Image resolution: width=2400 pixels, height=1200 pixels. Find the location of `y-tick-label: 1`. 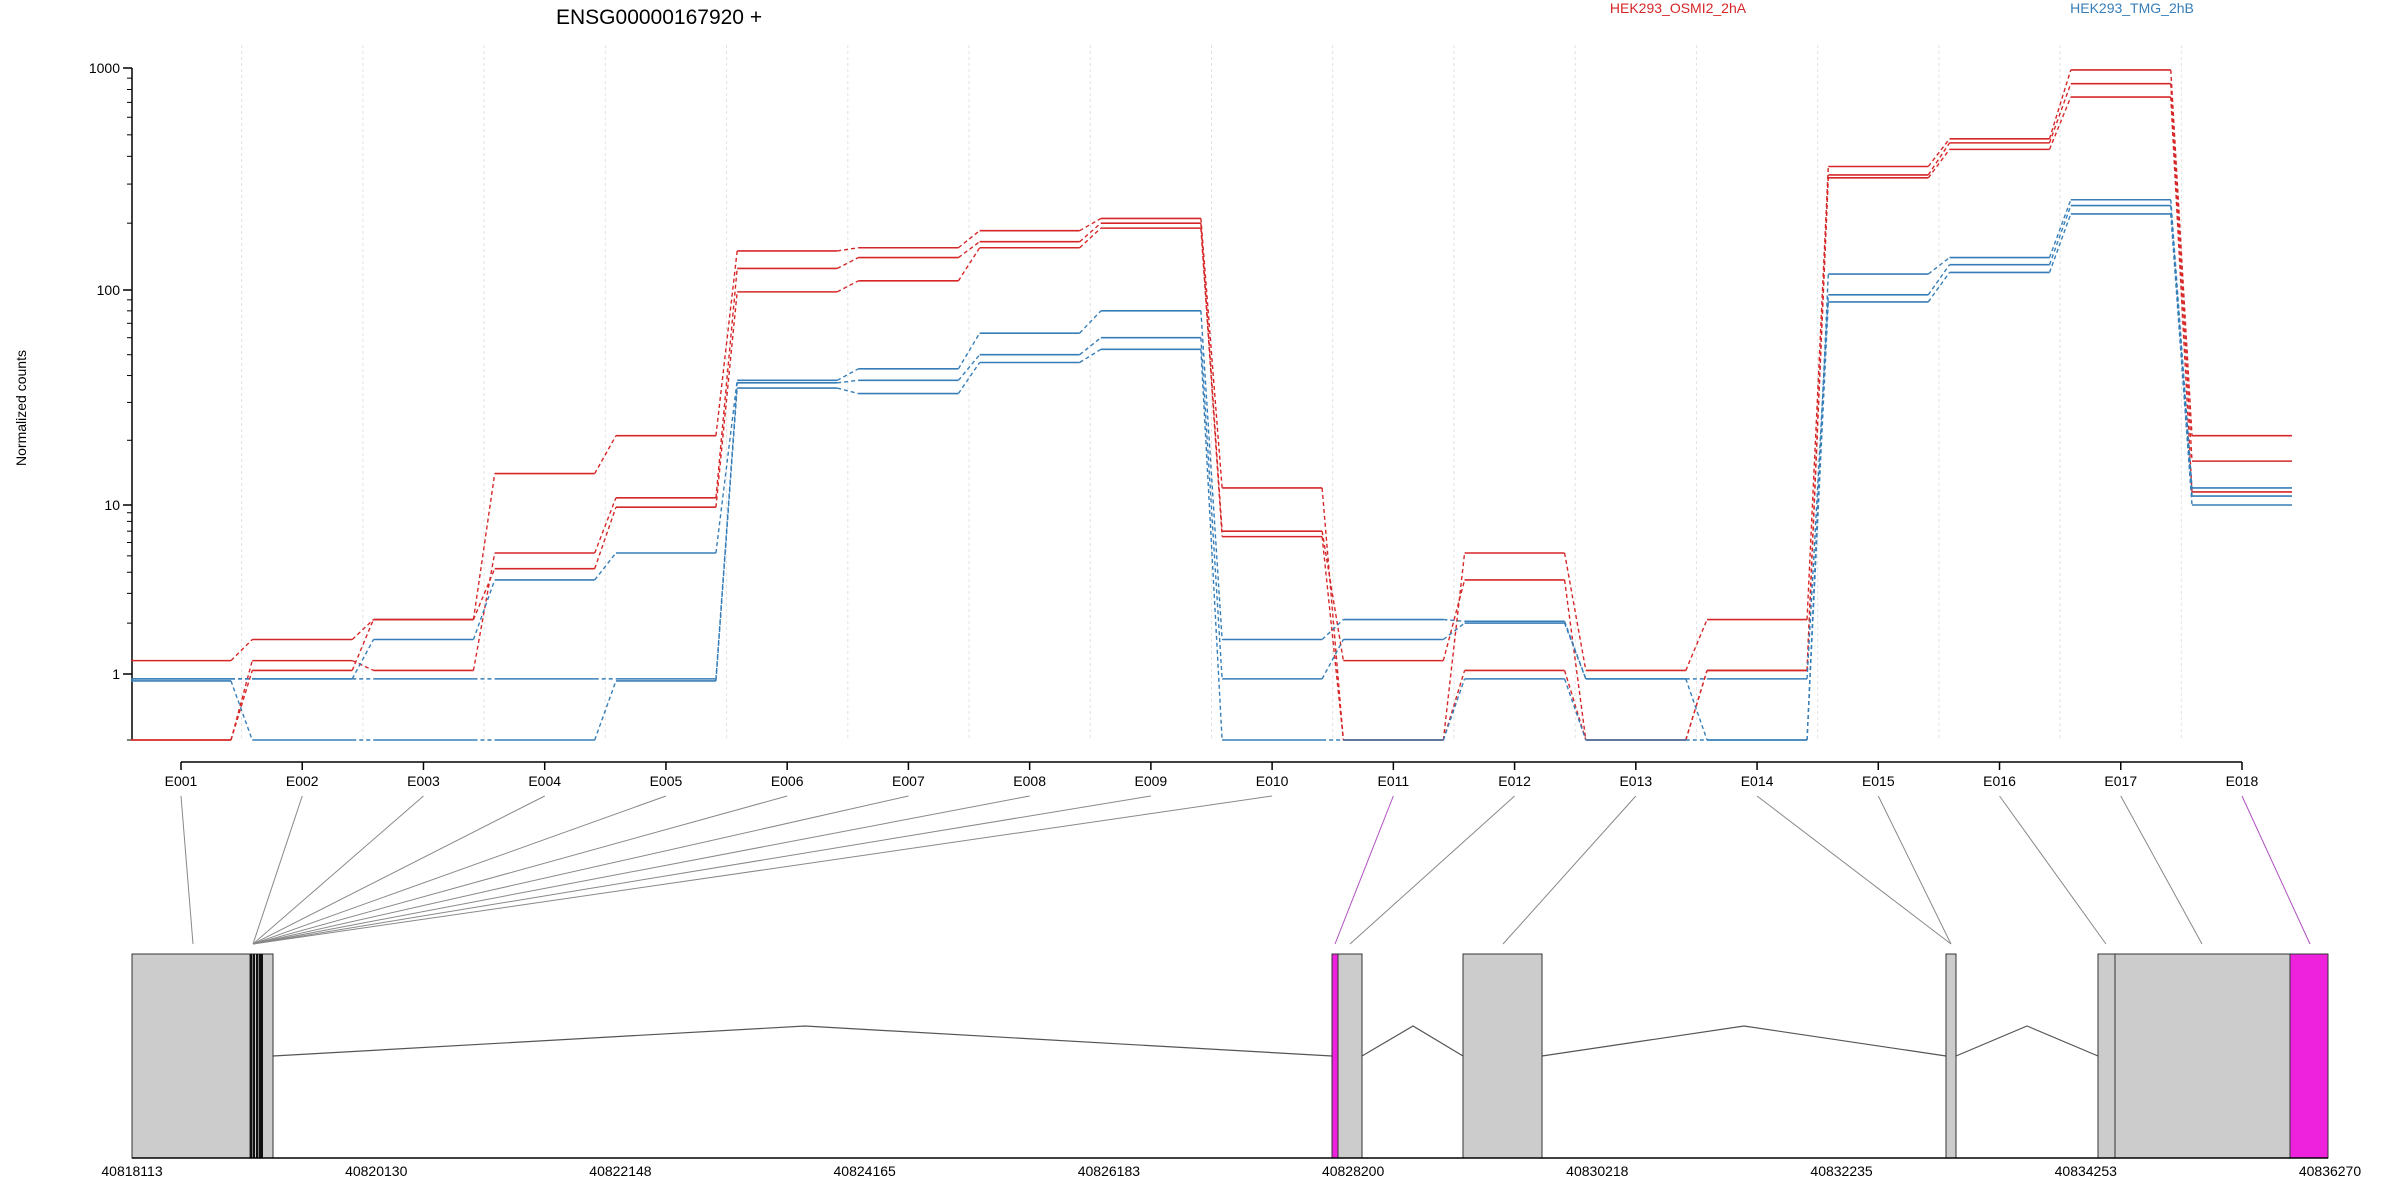

y-tick-label: 1 is located at coordinates (116, 674).